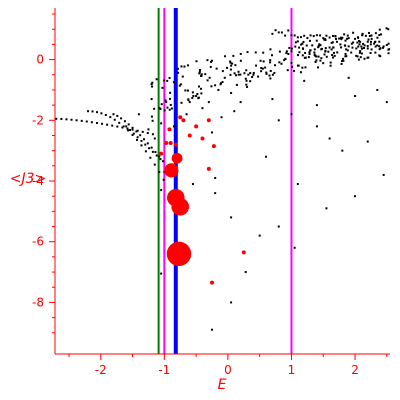 This screenshot has height=400, width=400. I want to click on x-tick-label: 2, so click(355, 370).